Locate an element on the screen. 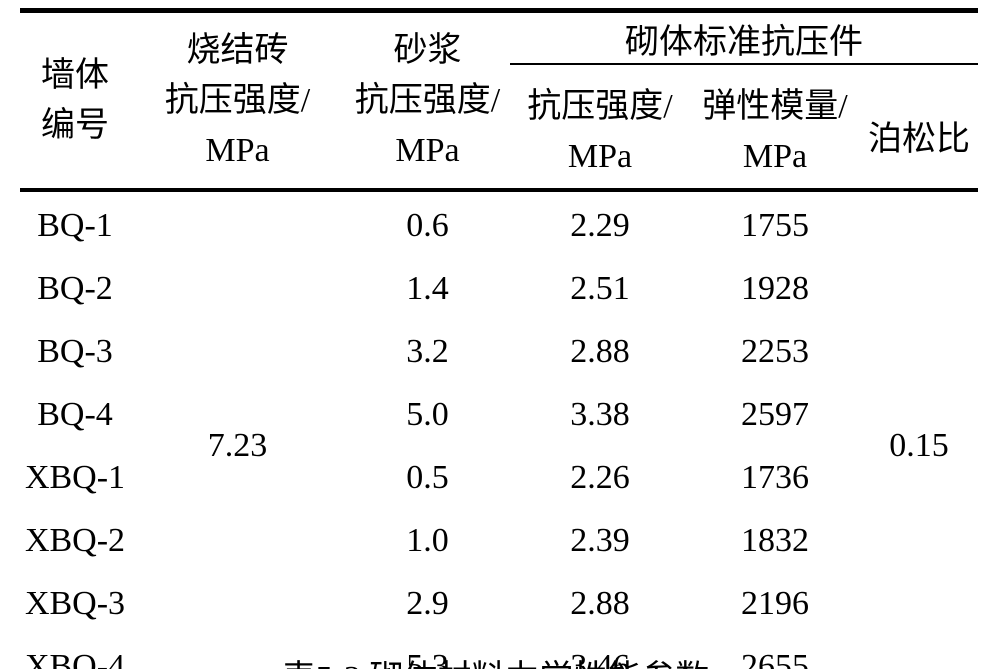 The image size is (991, 669). elastic-modulus-cell: 1928 is located at coordinates (775, 288).